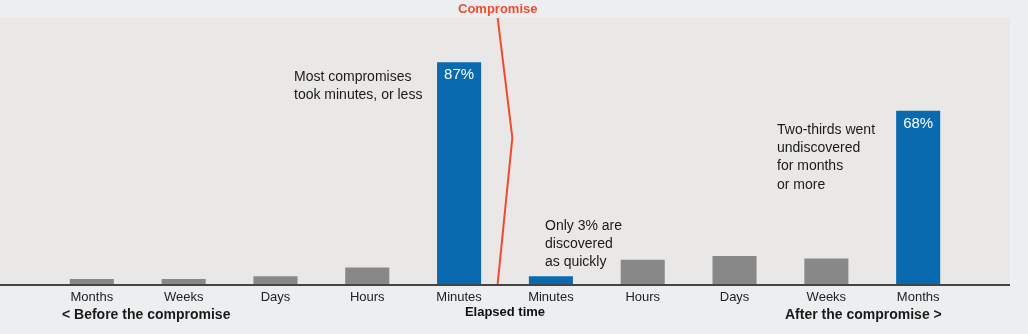 Image resolution: width=1028 pixels, height=334 pixels. I want to click on text: < Before the compromise, so click(146, 314).